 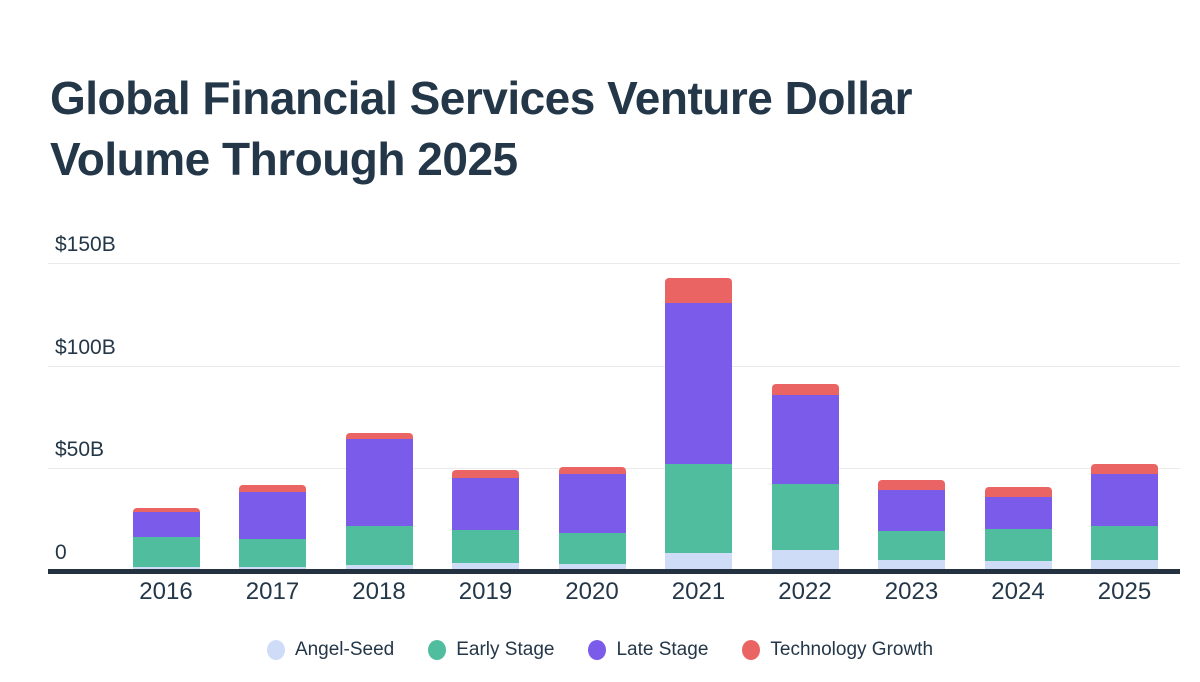 I want to click on bar-segment-2022-angel-seed, so click(x=805, y=560).